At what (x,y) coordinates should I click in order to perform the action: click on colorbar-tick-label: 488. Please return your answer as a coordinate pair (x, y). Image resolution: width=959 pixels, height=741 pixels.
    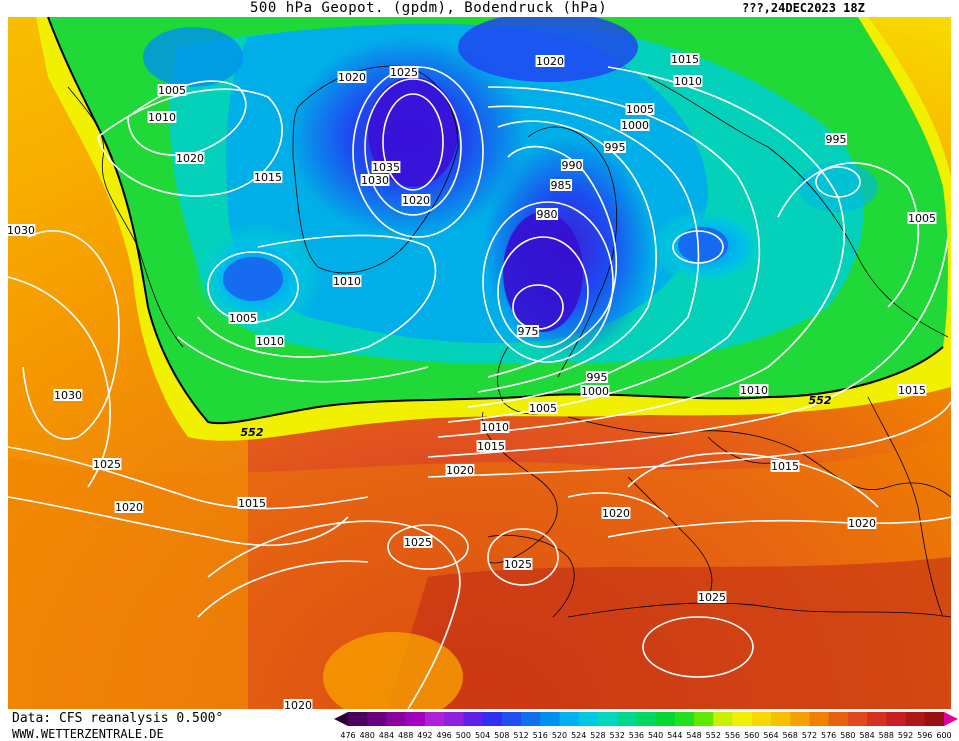
    Looking at the image, I should click on (405, 735).